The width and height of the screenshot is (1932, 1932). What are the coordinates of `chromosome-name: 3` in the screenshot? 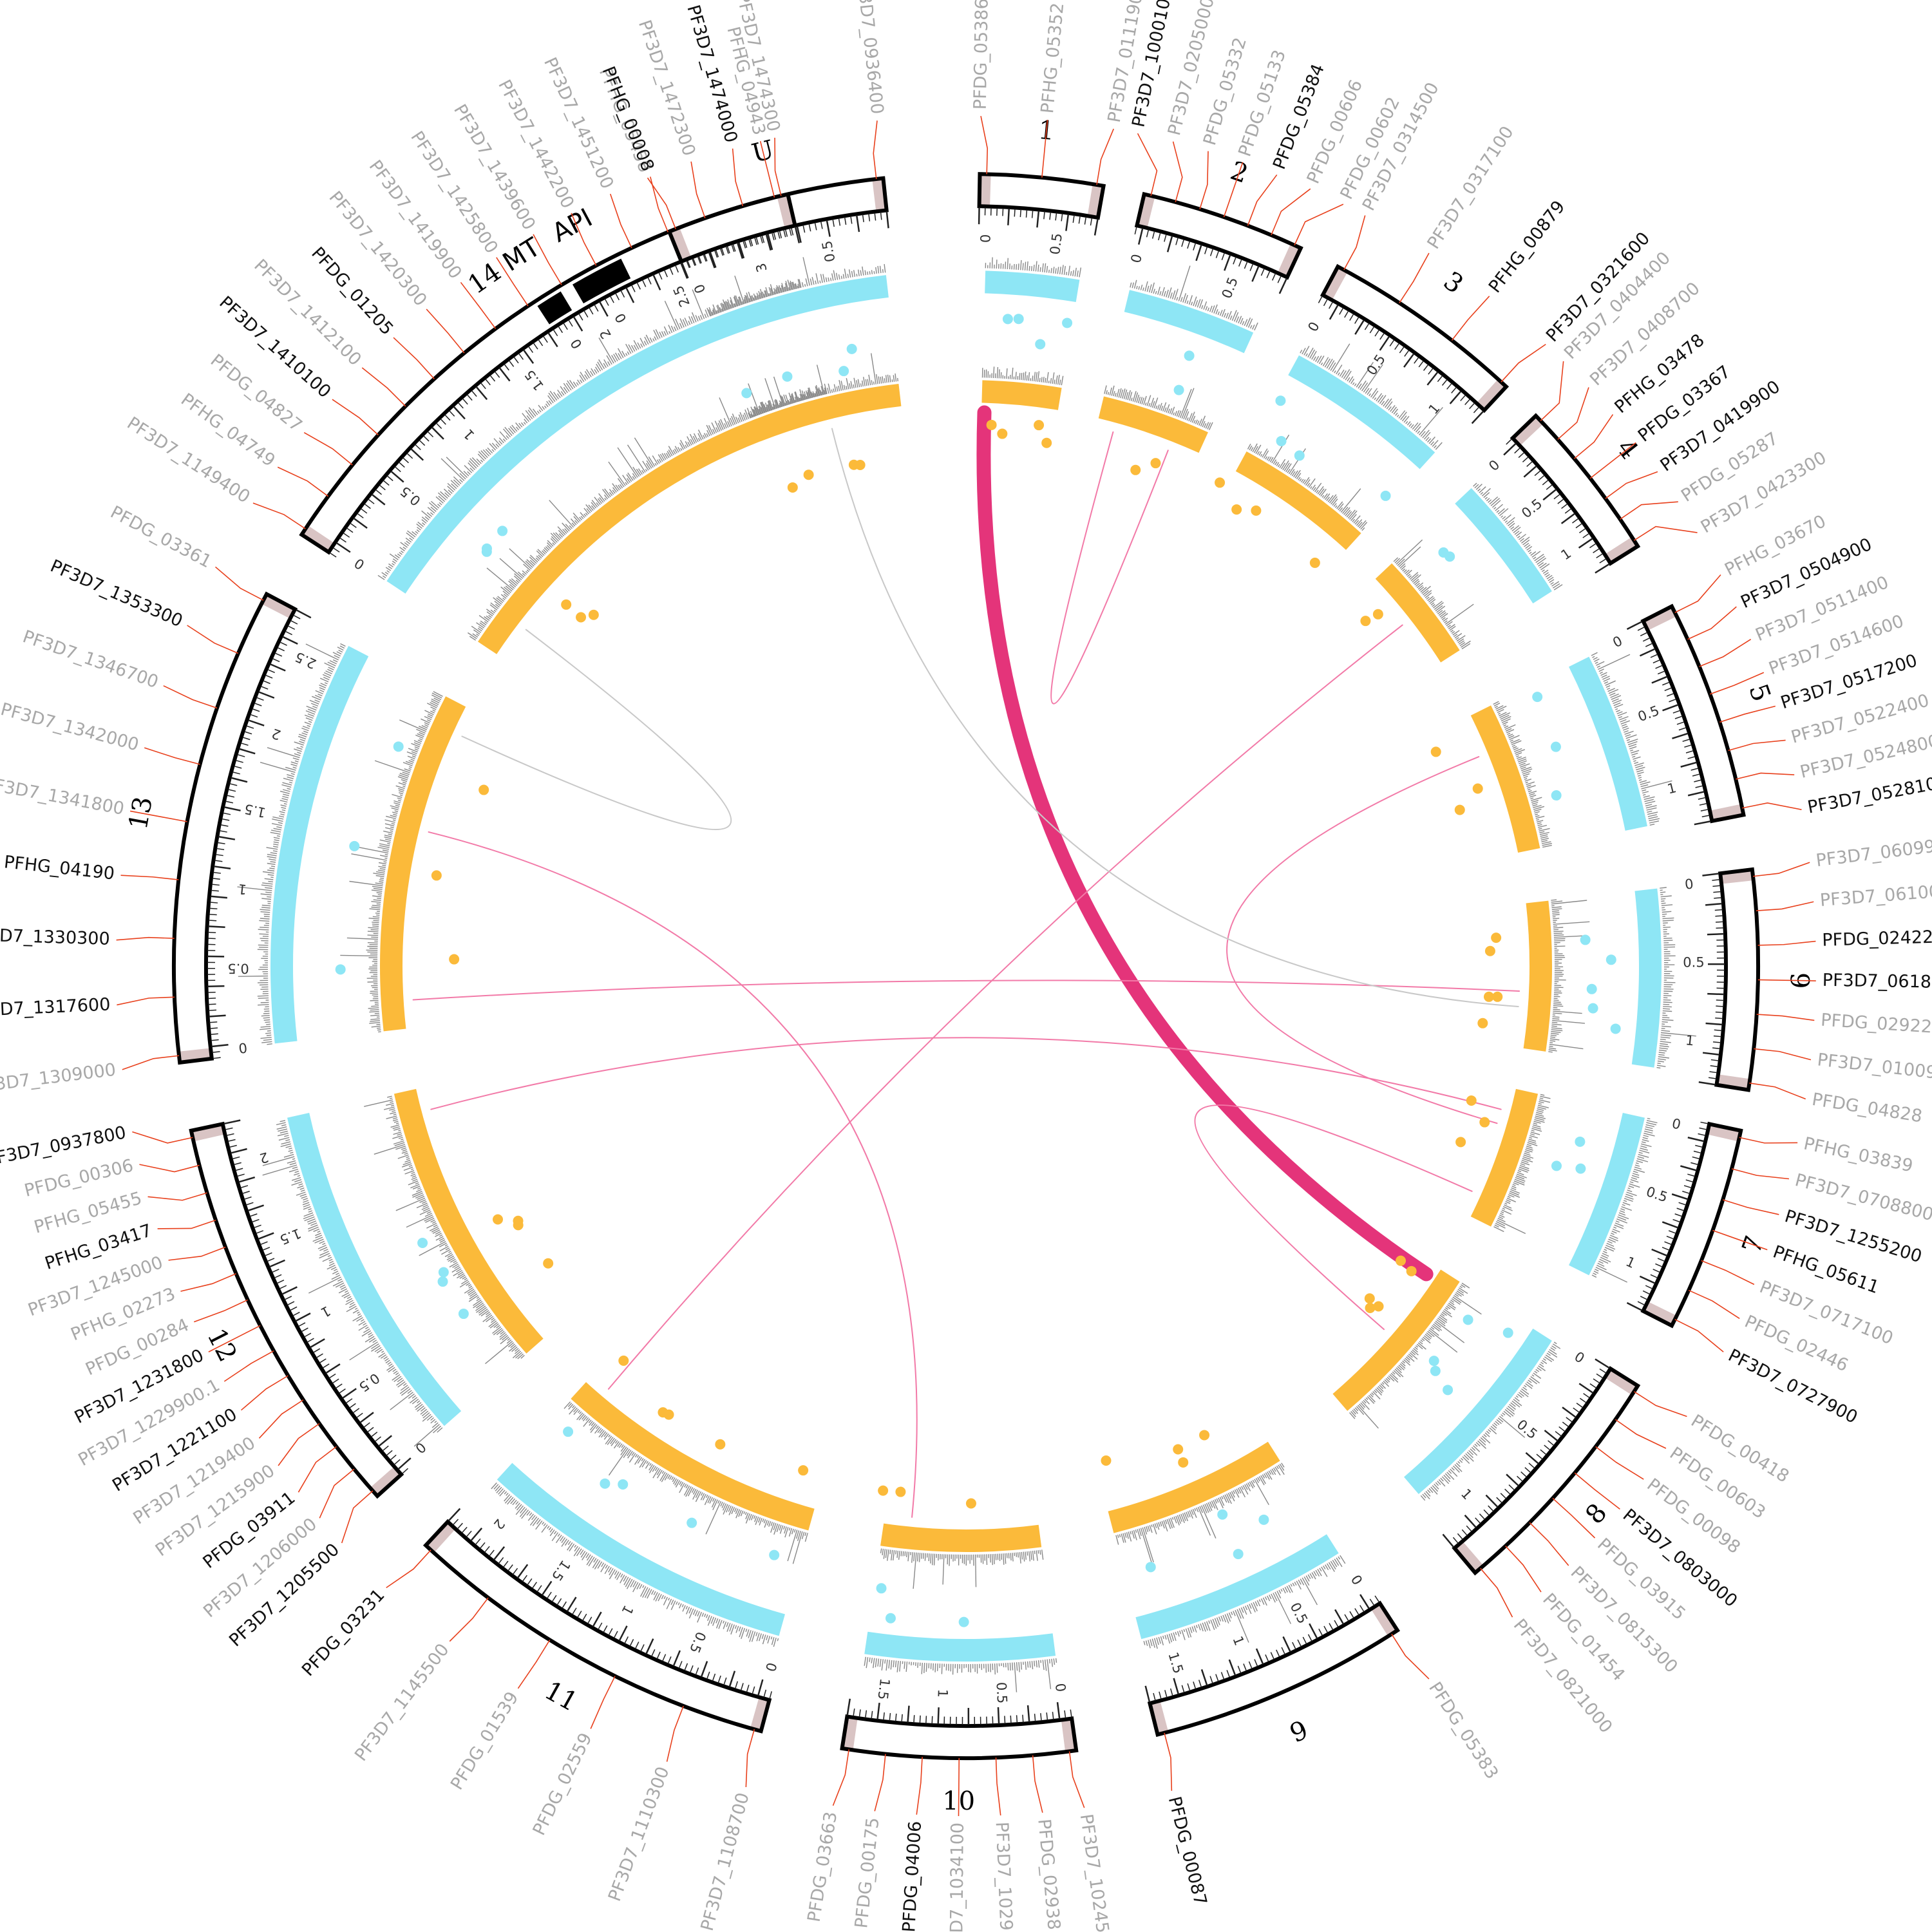 It's located at (1453, 282).